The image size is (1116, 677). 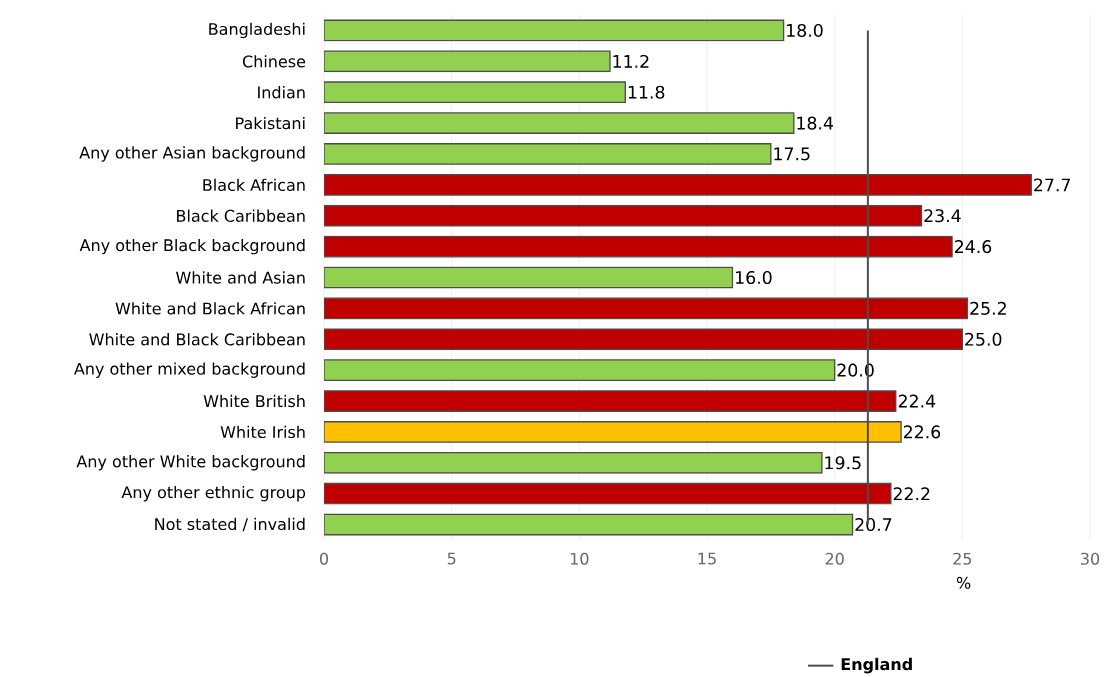 I want to click on y-tick-label: White Irish, so click(x=262, y=432).